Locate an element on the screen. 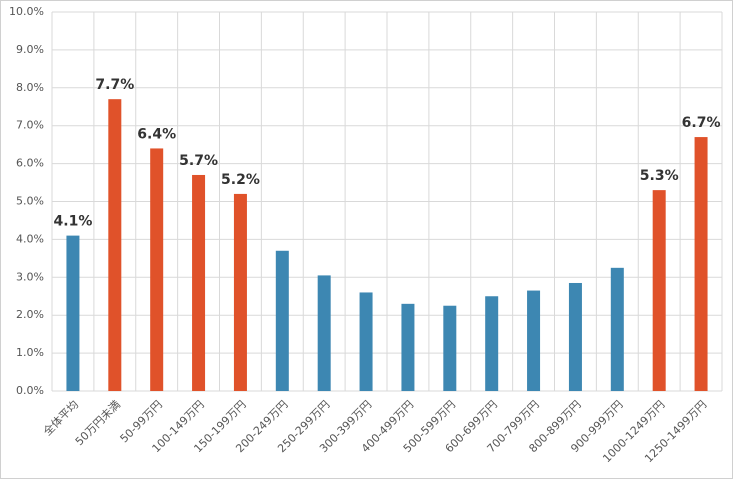  y-tick-label: 1.0% is located at coordinates (30, 352).